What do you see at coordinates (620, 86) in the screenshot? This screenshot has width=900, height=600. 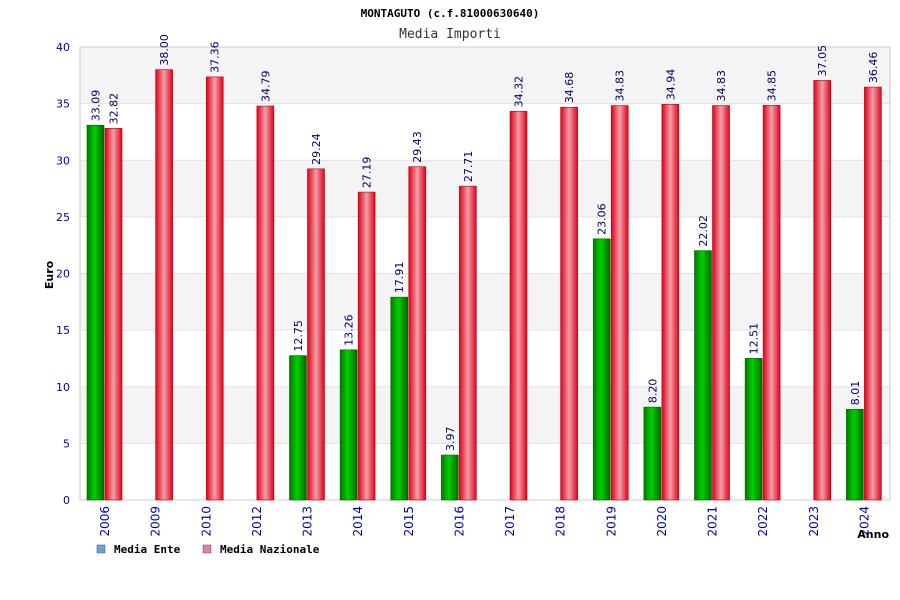 I see `data-label-media-nazionale-2019: 34.83` at bounding box center [620, 86].